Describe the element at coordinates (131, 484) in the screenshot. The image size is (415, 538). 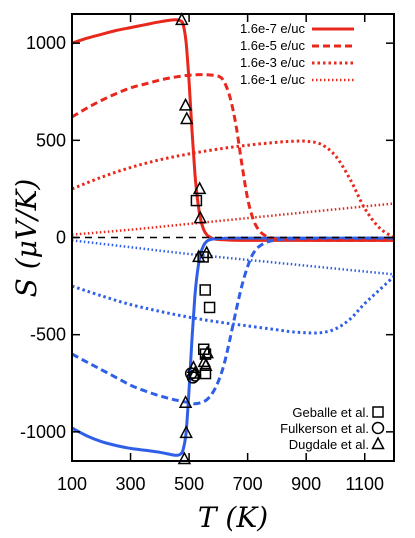
I see `x-tick-label: 300` at that location.